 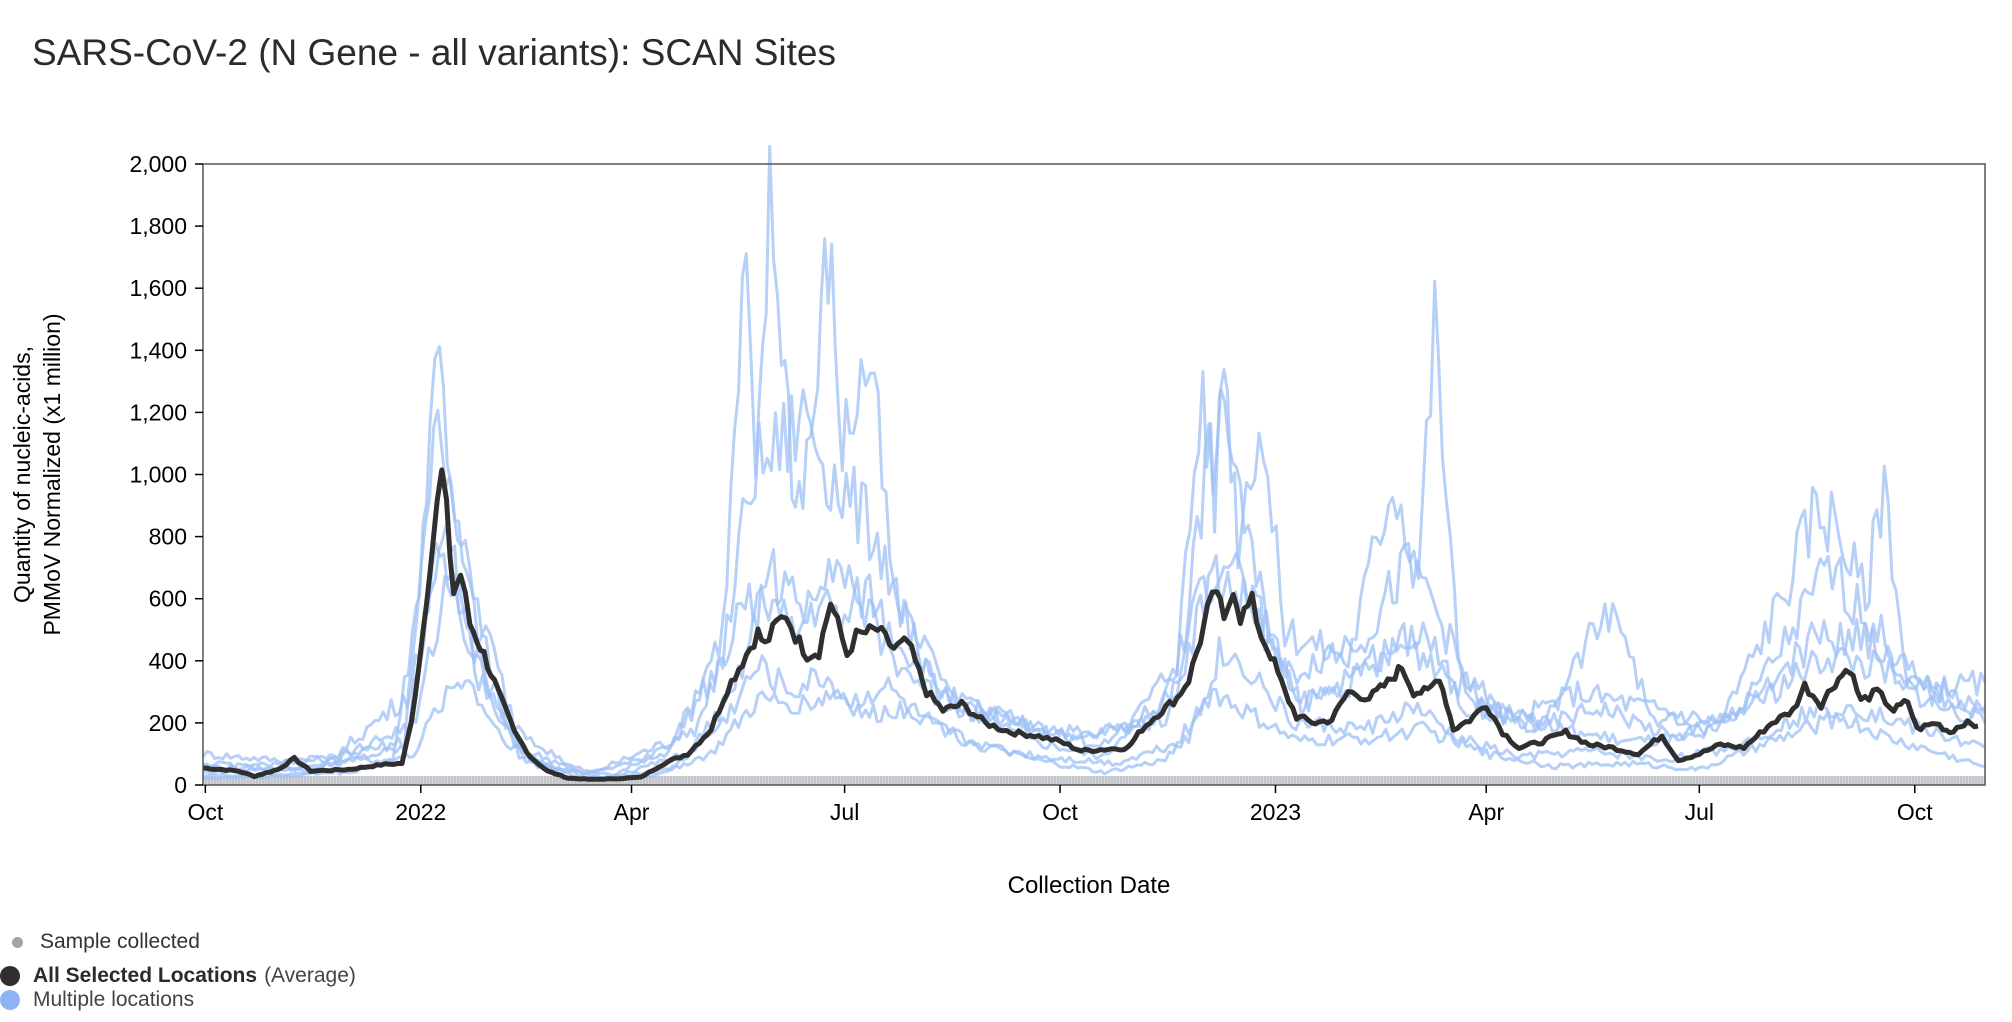 What do you see at coordinates (158, 226) in the screenshot?
I see `y-tick-label: 1,800` at bounding box center [158, 226].